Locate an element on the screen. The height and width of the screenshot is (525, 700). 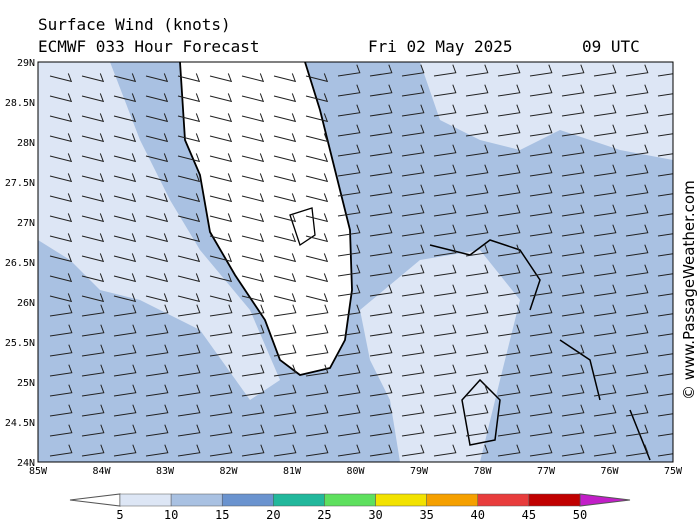
model: ECMWF 033 Hour Forecast is located at coordinates (149, 46).